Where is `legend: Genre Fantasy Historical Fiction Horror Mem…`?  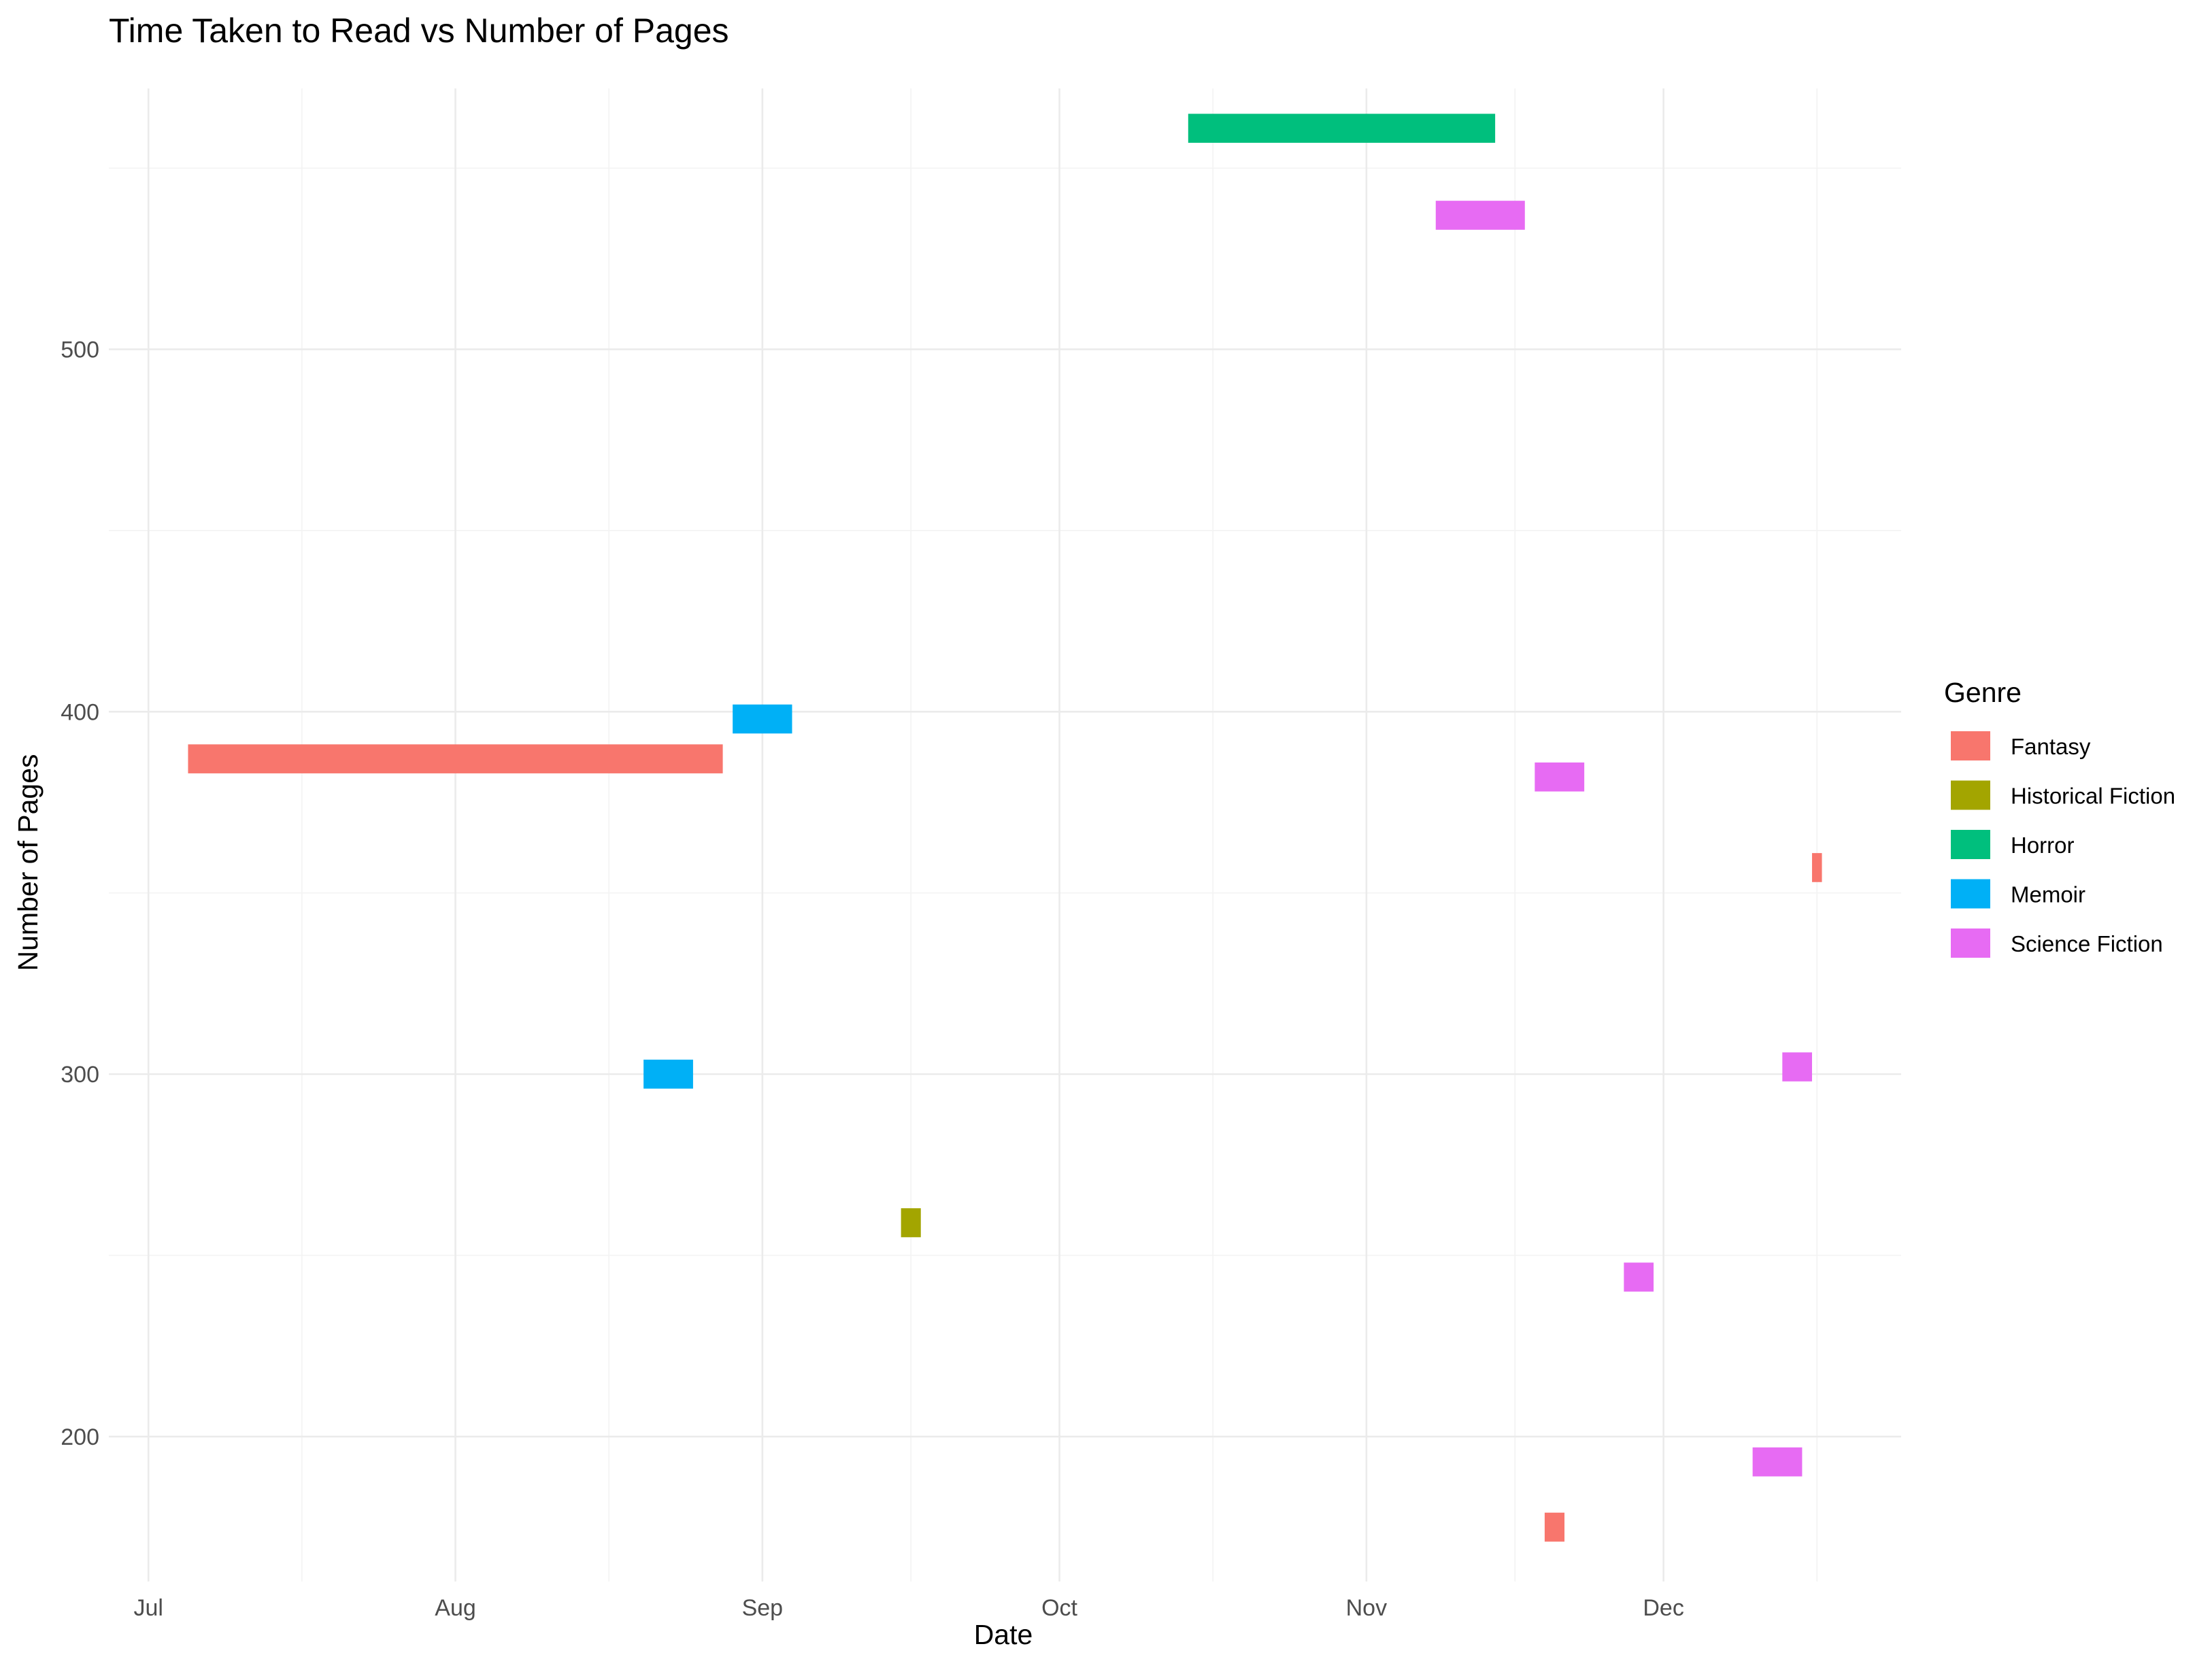
legend: Genre Fantasy Historical Fiction Horror Mem… is located at coordinates (2060, 817).